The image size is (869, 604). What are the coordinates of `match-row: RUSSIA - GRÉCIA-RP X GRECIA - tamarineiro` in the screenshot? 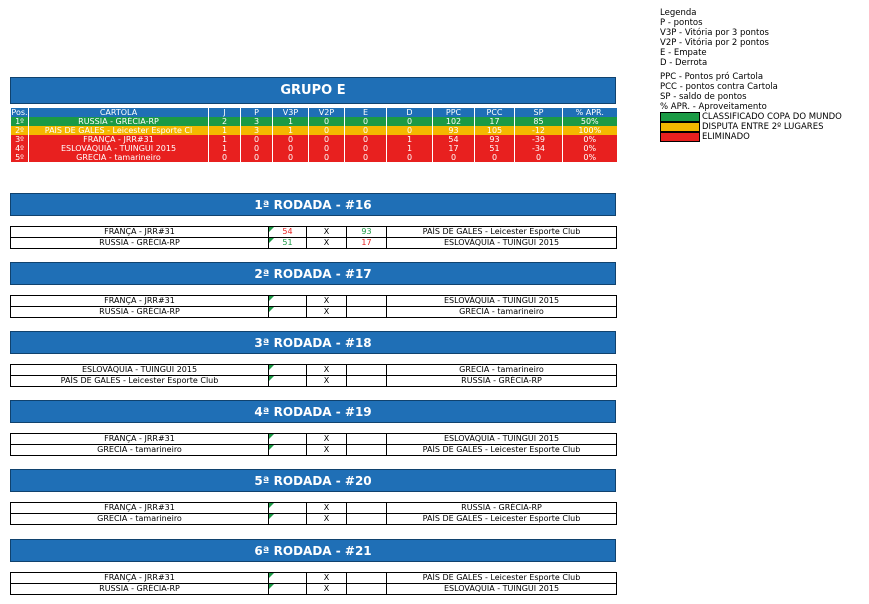 It's located at (313, 312).